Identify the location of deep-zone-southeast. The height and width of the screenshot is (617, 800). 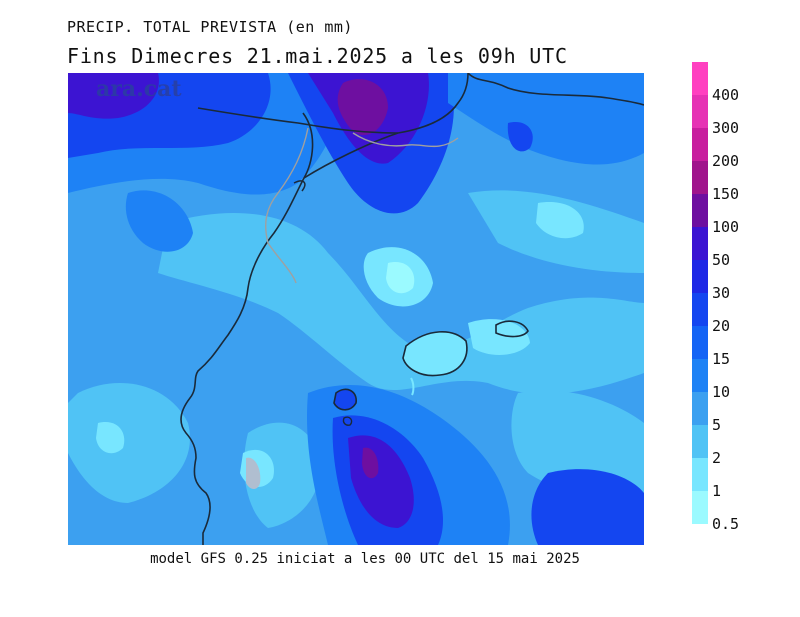
(587, 507).